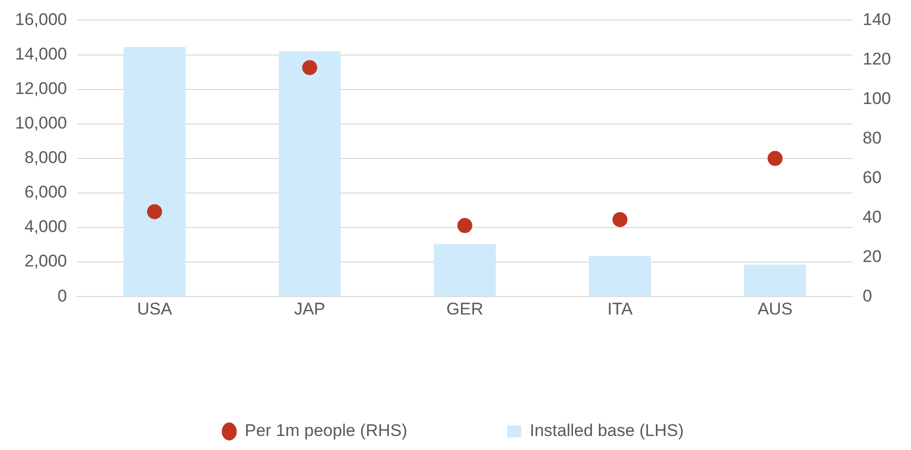  What do you see at coordinates (40, 123) in the screenshot?
I see `y-tick-label: 10,000` at bounding box center [40, 123].